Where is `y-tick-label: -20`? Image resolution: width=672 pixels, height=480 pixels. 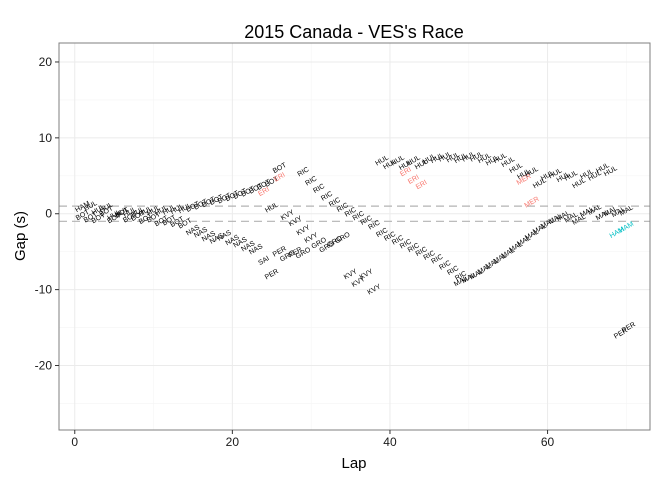 y-tick-label: -20 is located at coordinates (44, 366).